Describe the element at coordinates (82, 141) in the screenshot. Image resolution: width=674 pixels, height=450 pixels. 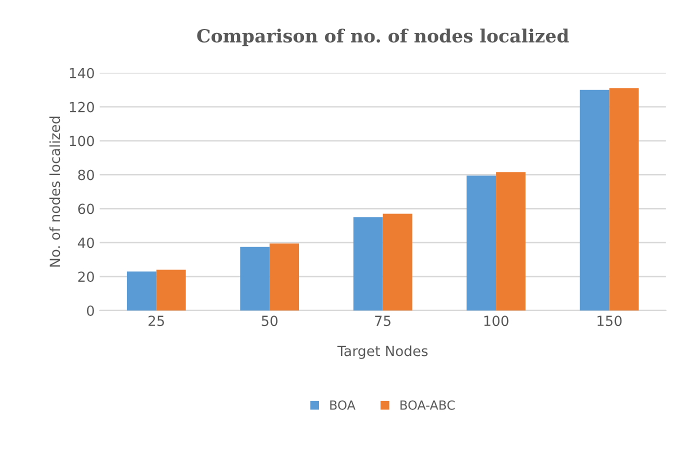
I see `y-tick-label: 100` at that location.